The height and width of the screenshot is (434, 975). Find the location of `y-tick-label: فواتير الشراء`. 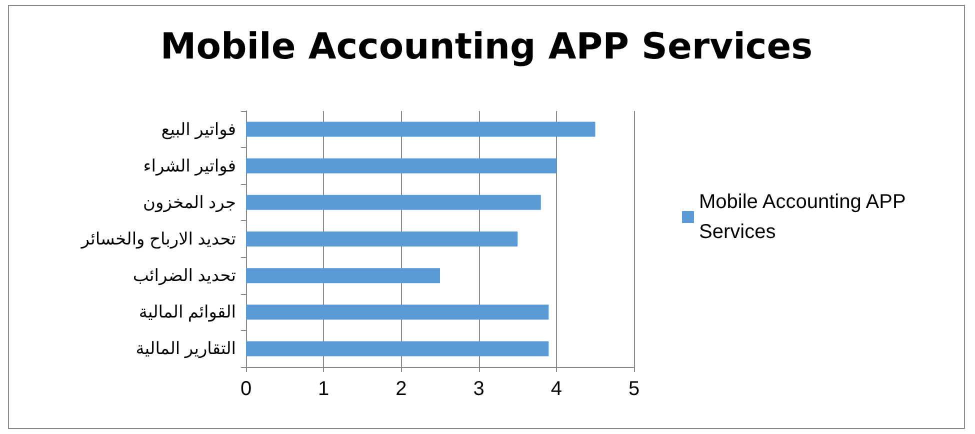

y-tick-label: فواتير الشراء is located at coordinates (189, 166).